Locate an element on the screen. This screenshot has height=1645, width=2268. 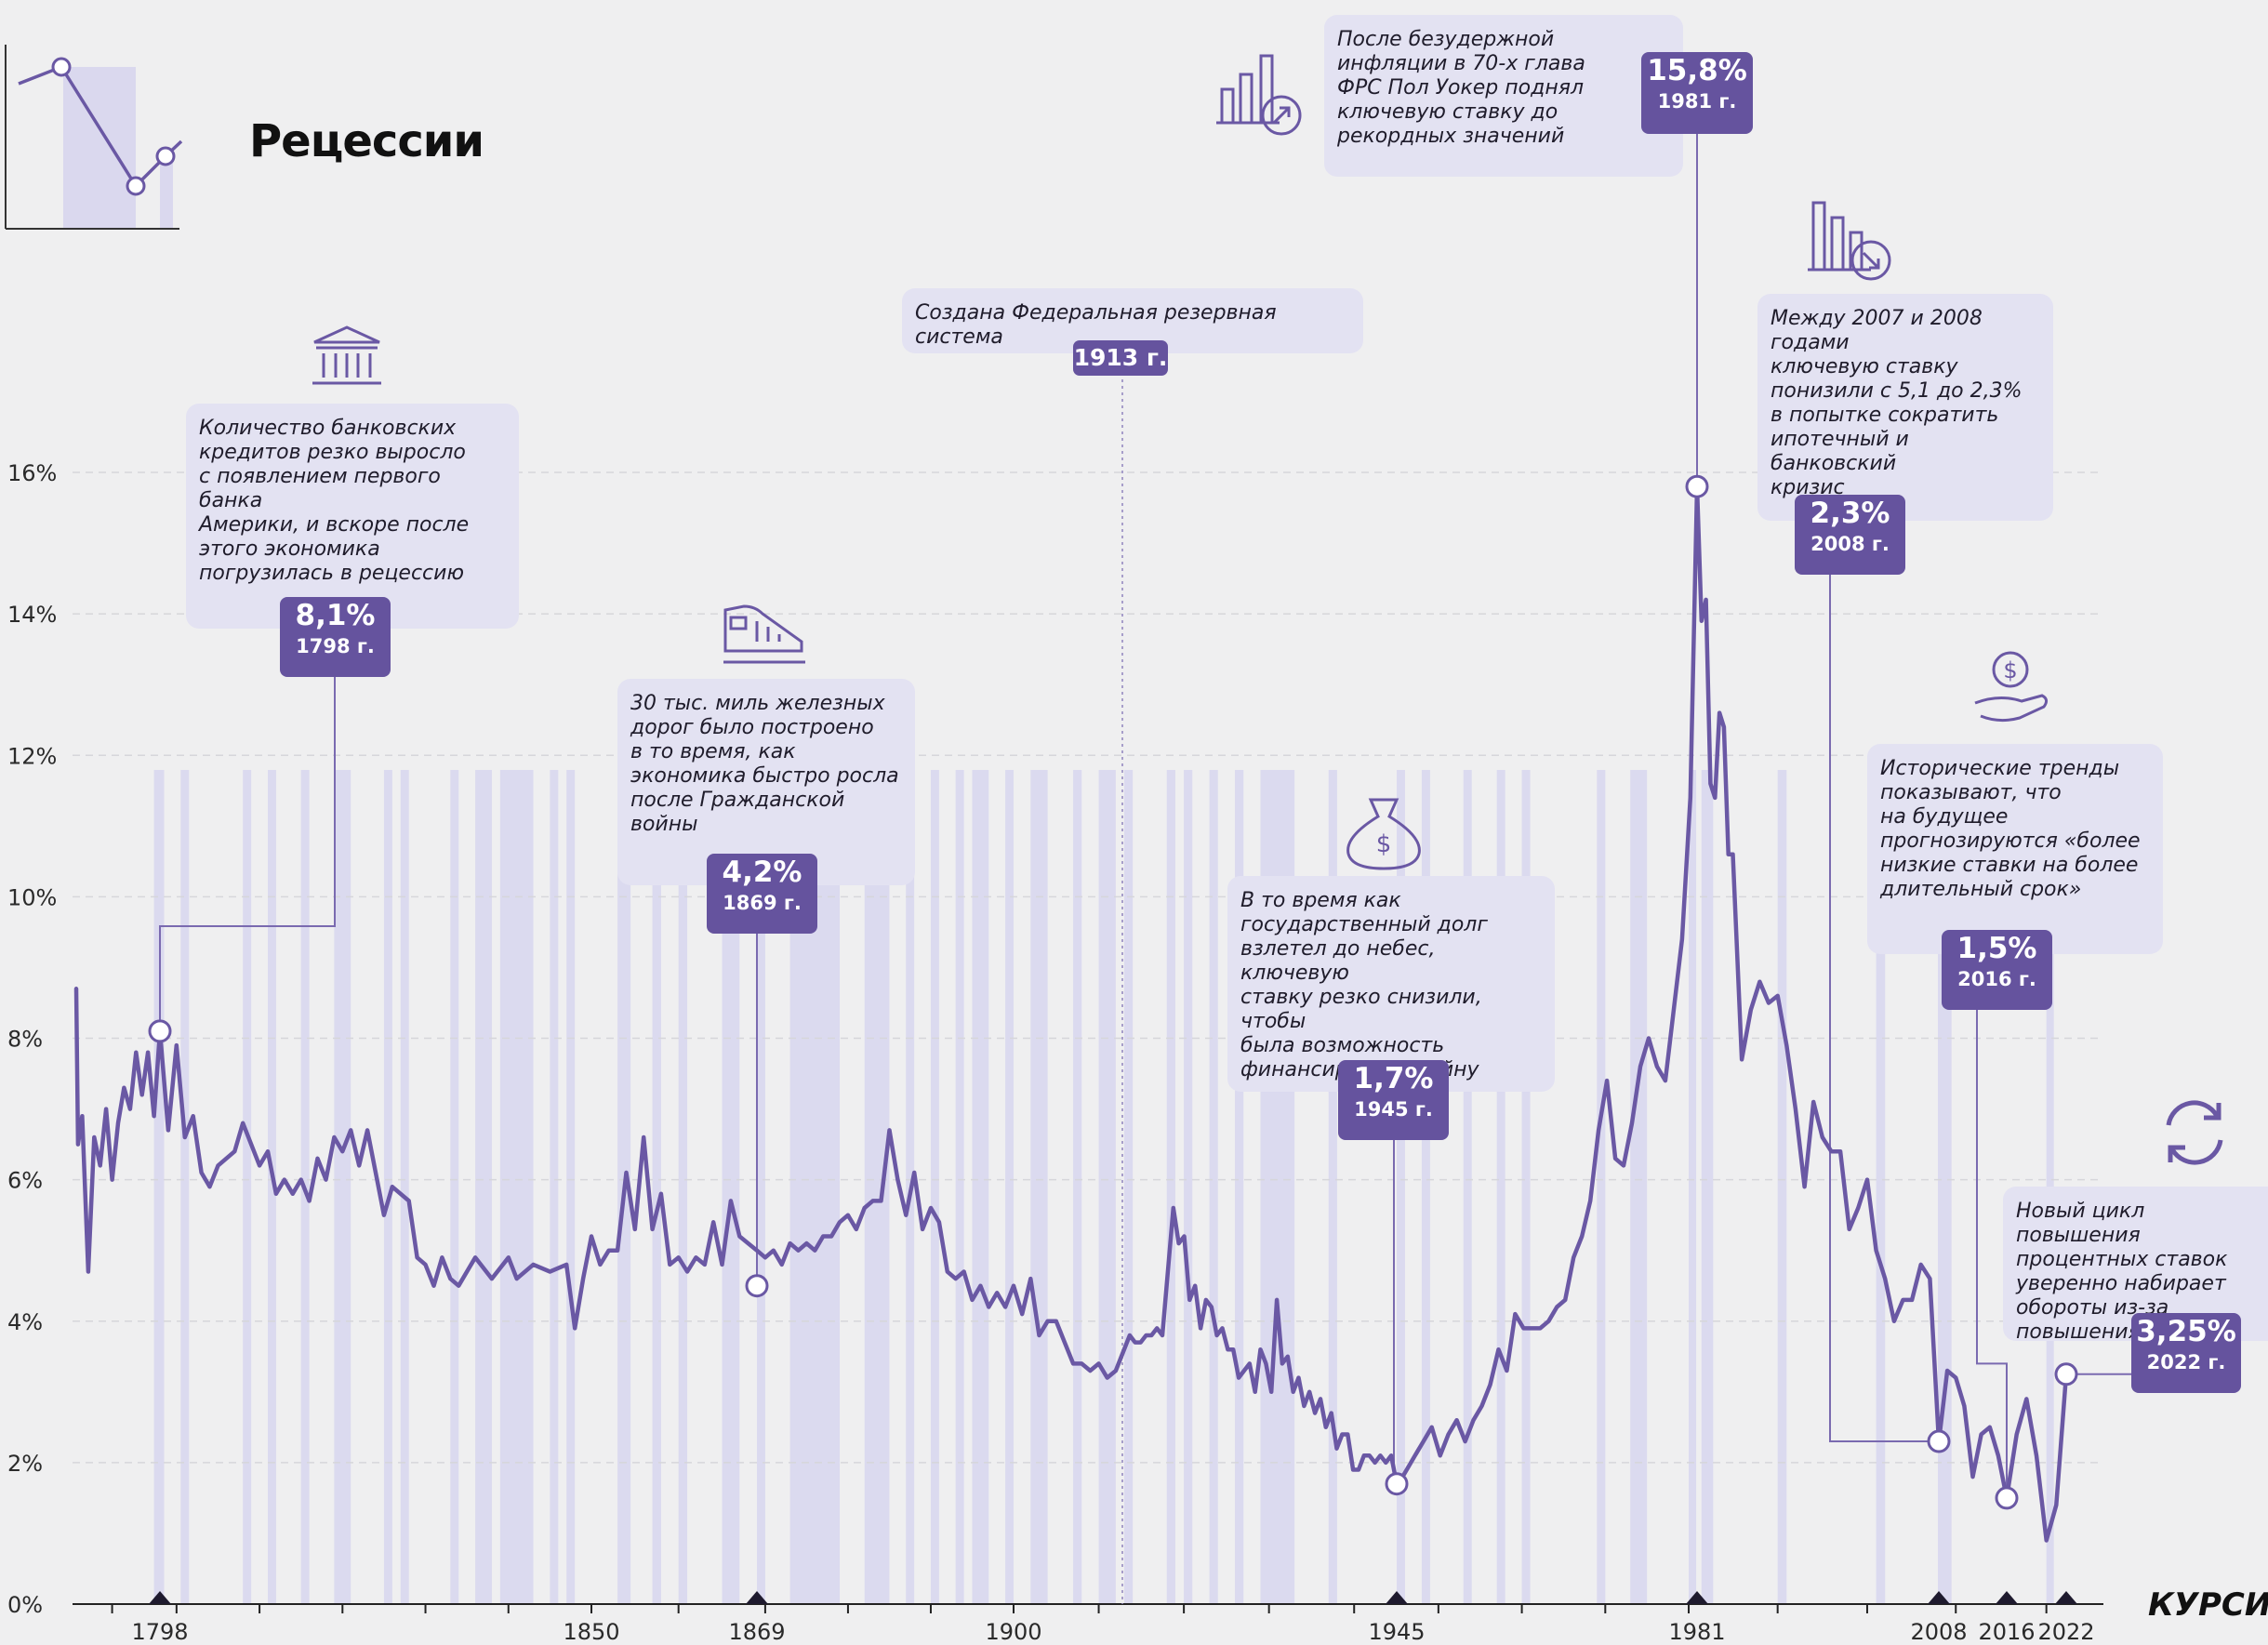
badge-value: 3,25% is located at coordinates (2186, 1332).